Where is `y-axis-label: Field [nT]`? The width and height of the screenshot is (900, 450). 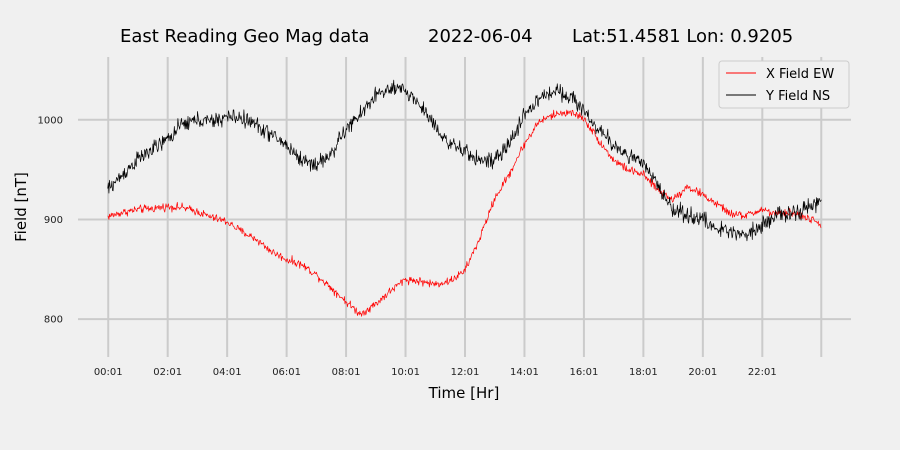 y-axis-label: Field [nT] is located at coordinates (21, 207).